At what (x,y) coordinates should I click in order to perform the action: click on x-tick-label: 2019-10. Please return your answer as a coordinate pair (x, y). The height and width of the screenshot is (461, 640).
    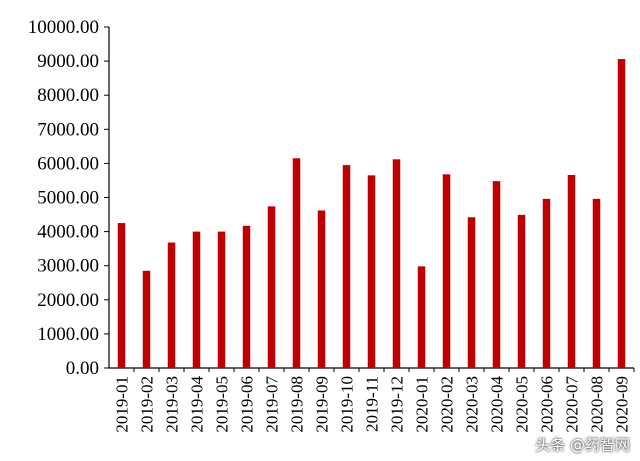
    Looking at the image, I should click on (347, 404).